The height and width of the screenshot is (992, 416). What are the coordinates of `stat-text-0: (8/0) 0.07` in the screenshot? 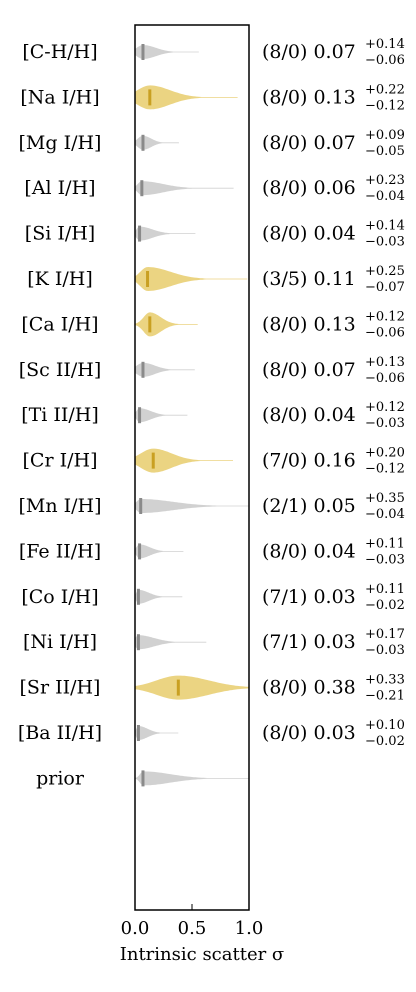 It's located at (309, 52).